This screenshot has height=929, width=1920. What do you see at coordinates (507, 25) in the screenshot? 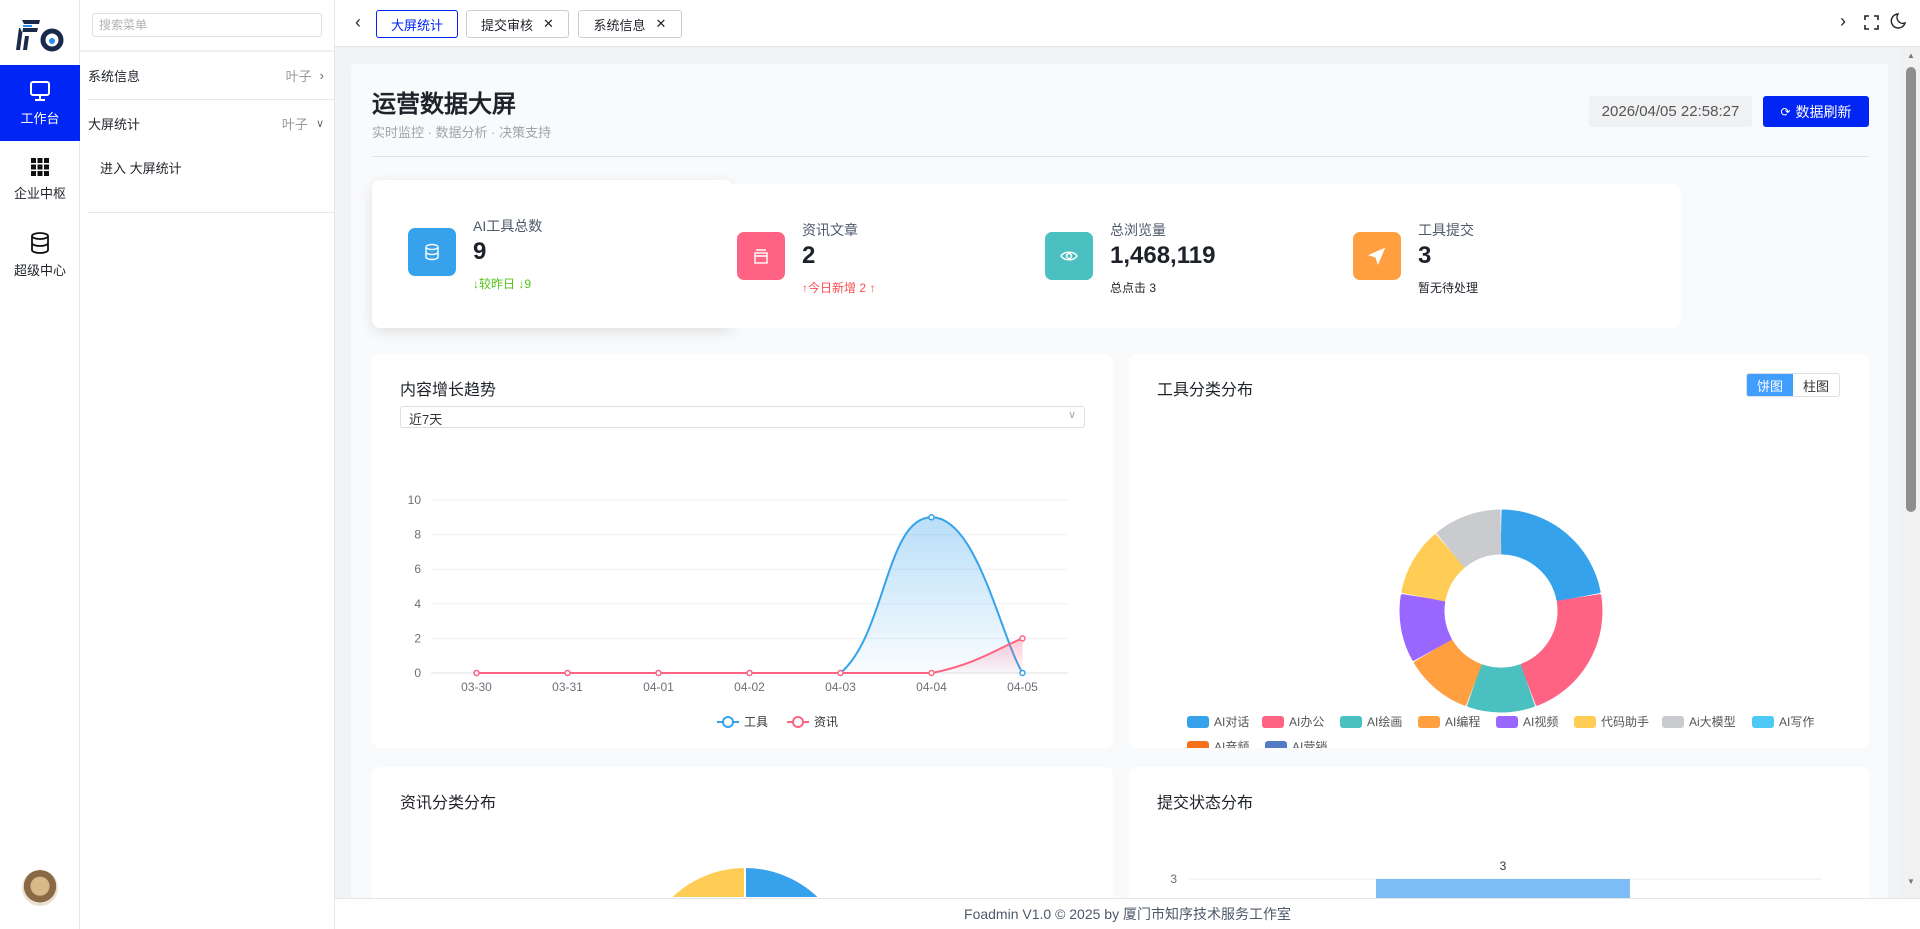
I see `tab-label: 提交审核` at bounding box center [507, 25].